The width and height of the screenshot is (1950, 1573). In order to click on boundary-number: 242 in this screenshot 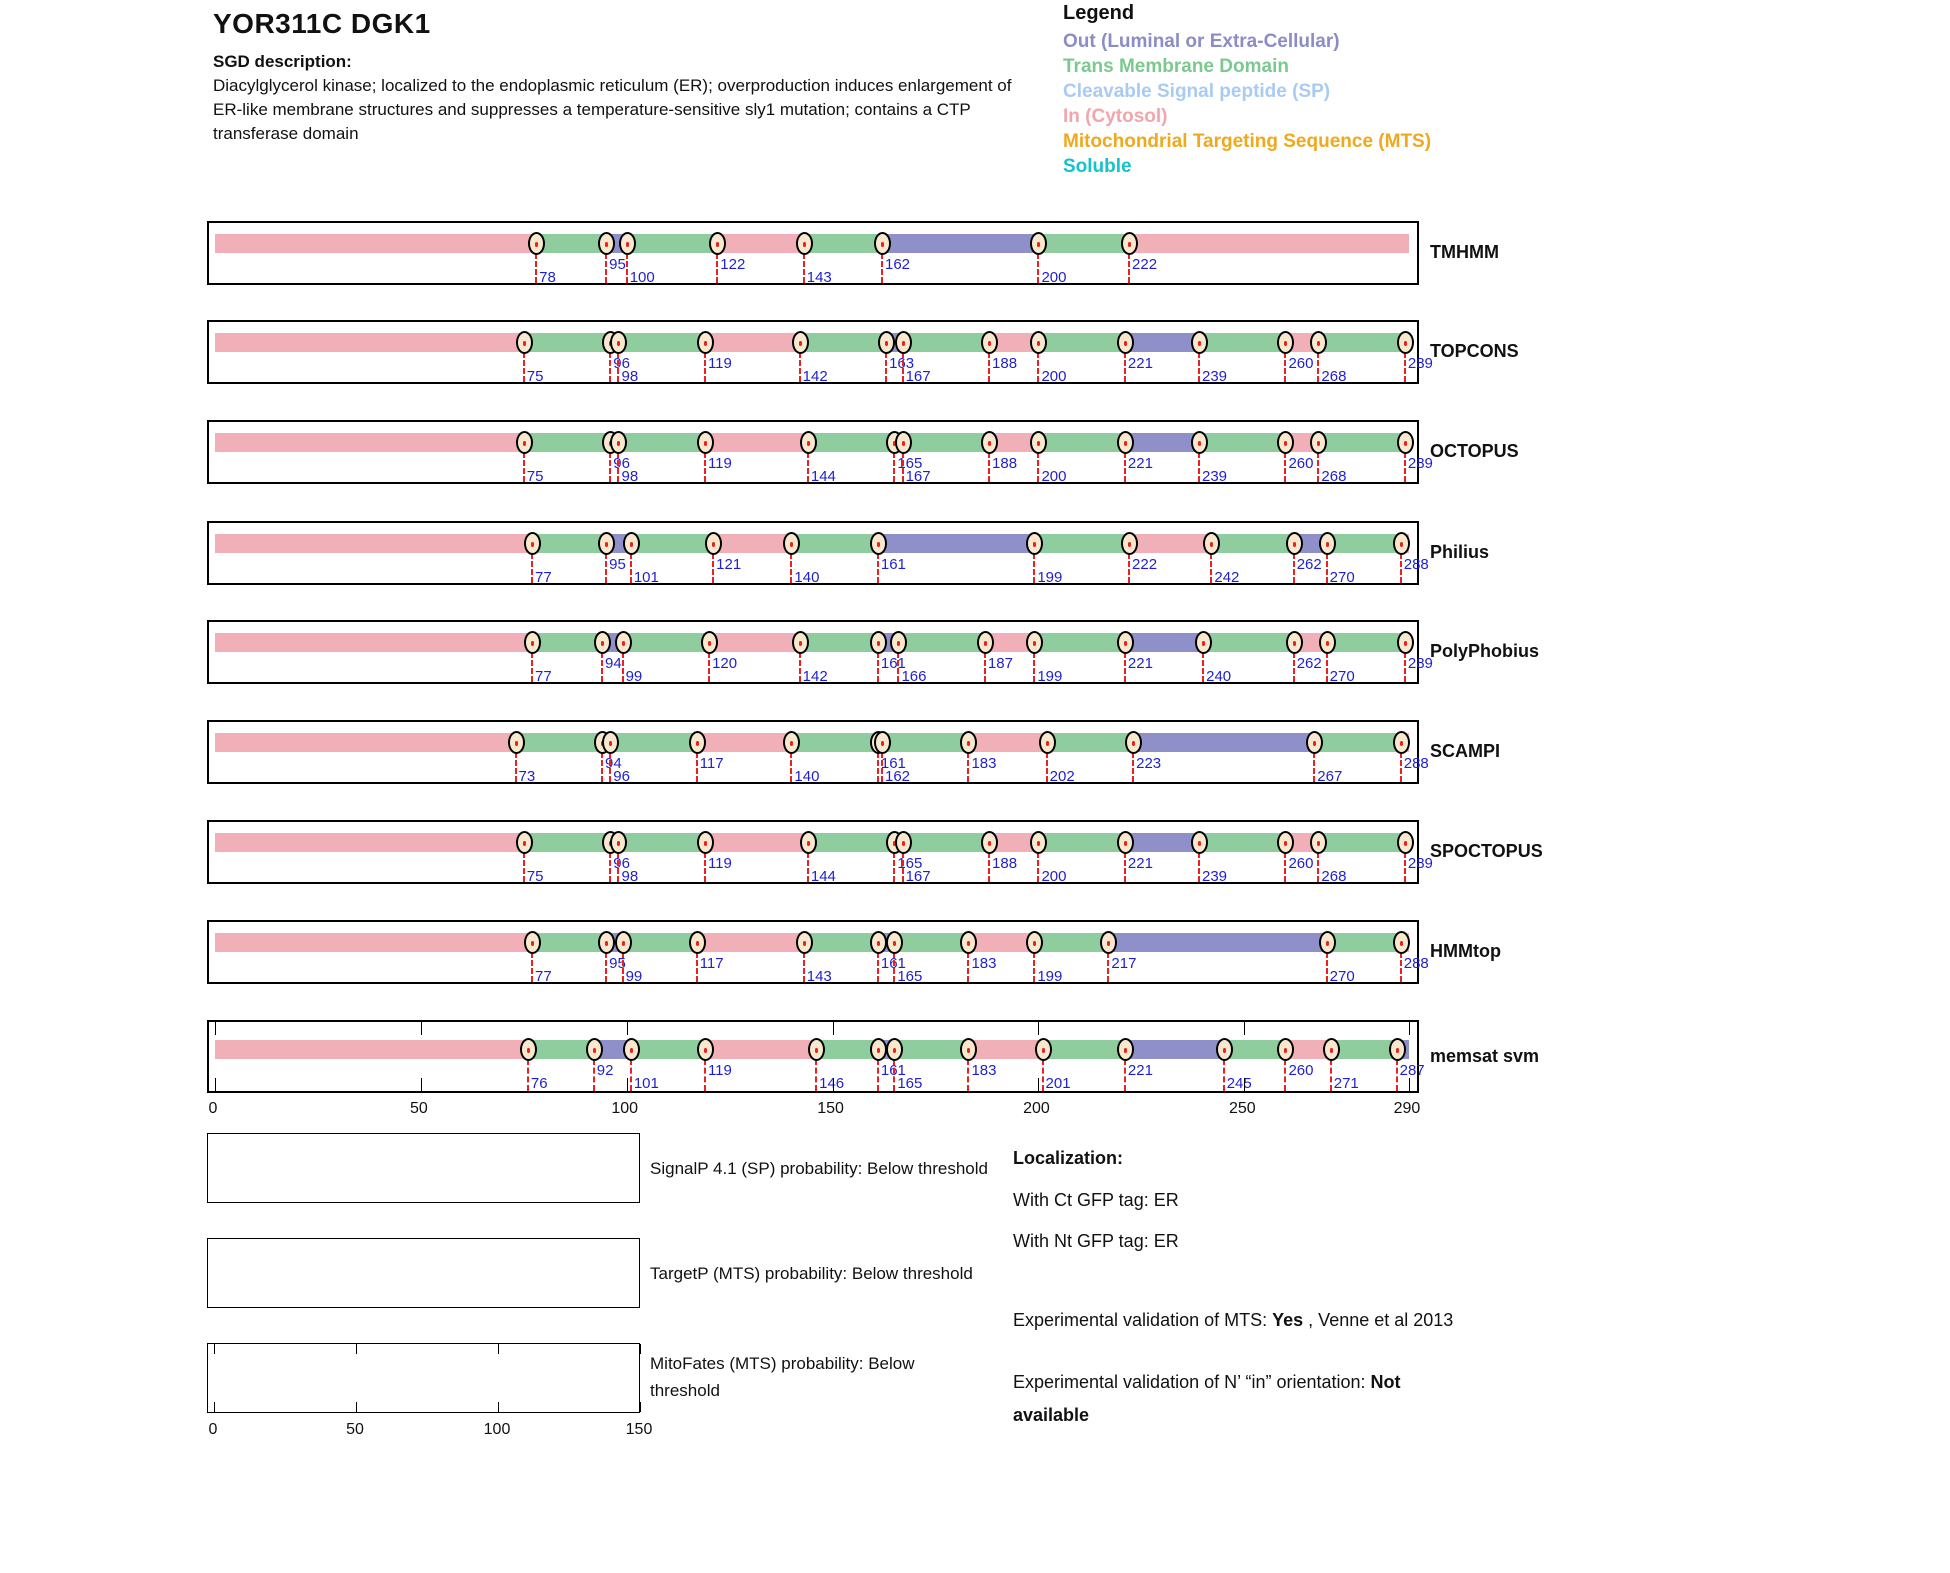, I will do `click(1227, 577)`.